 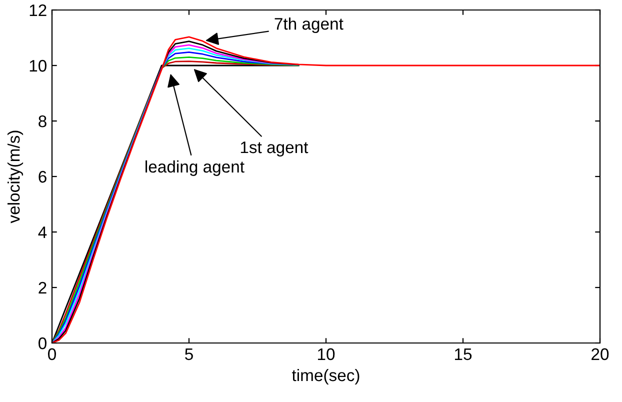 What do you see at coordinates (42, 343) in the screenshot?
I see `y-tick-label: 0` at bounding box center [42, 343].